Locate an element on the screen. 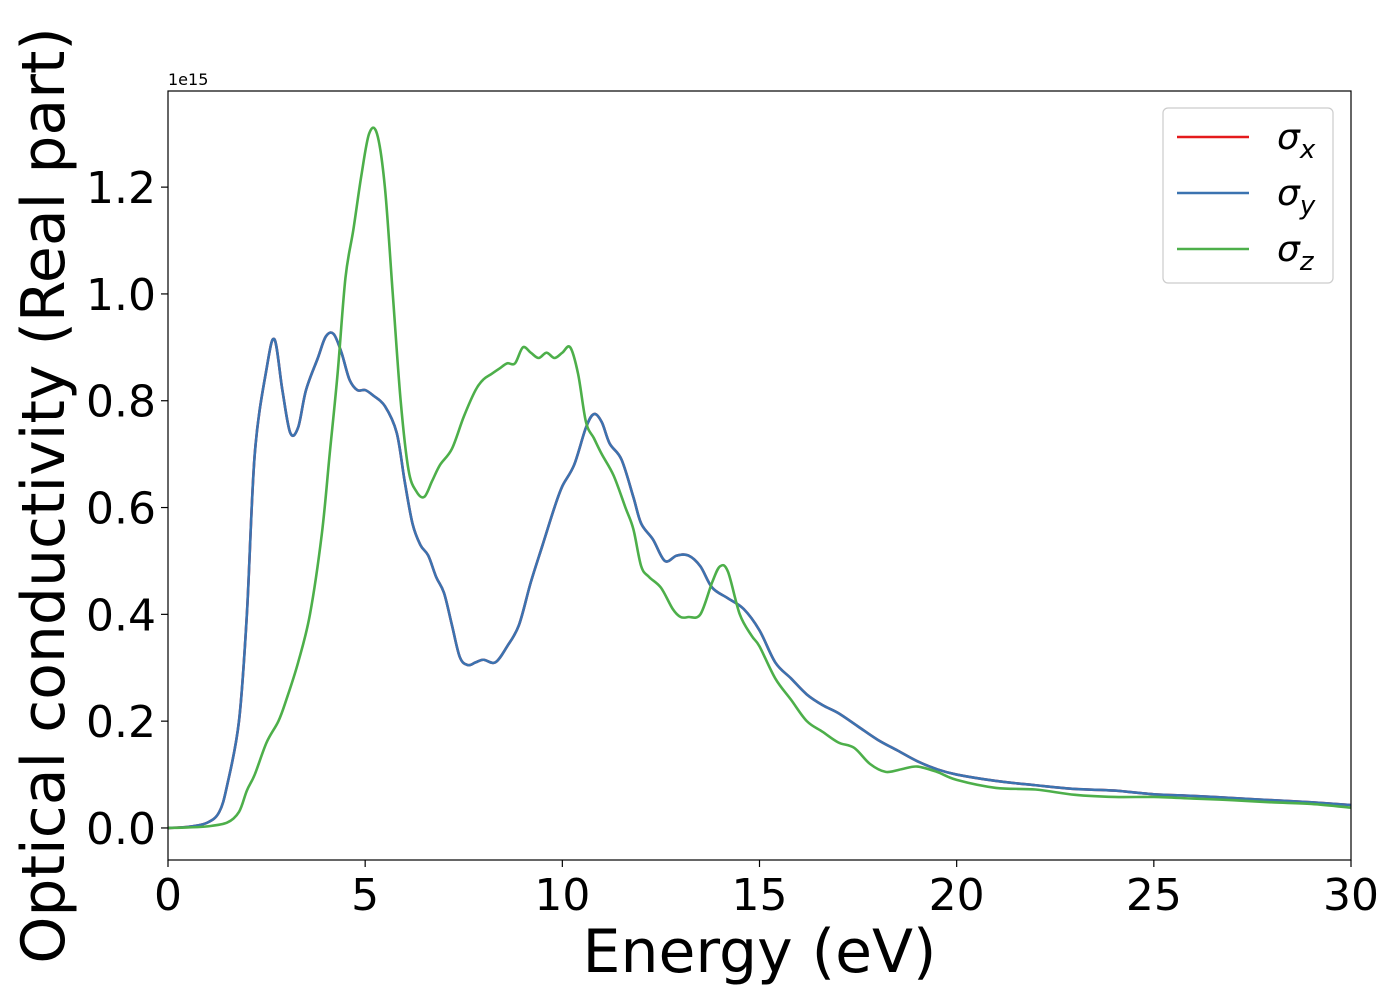 Image resolution: width=1400 pixels, height=1000 pixels. legend: σx σy σz is located at coordinates (1248, 195).